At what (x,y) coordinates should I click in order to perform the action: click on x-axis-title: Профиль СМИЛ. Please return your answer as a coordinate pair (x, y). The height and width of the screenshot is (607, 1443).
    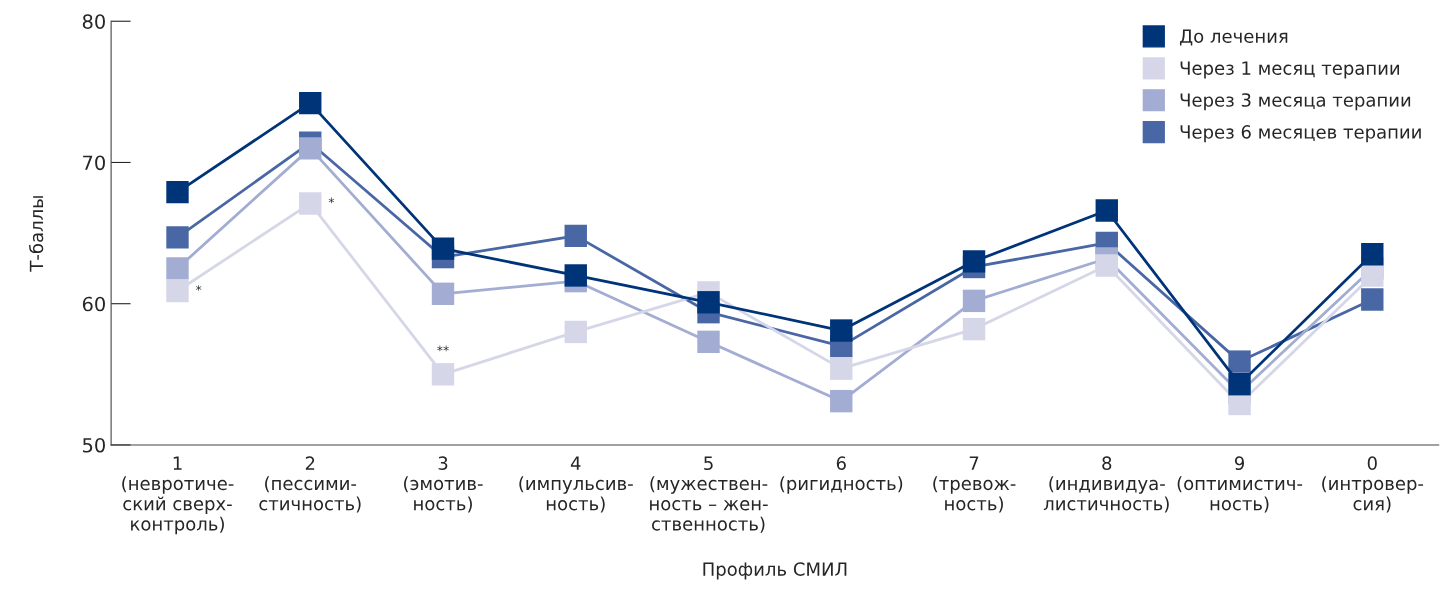
    Looking at the image, I should click on (775, 571).